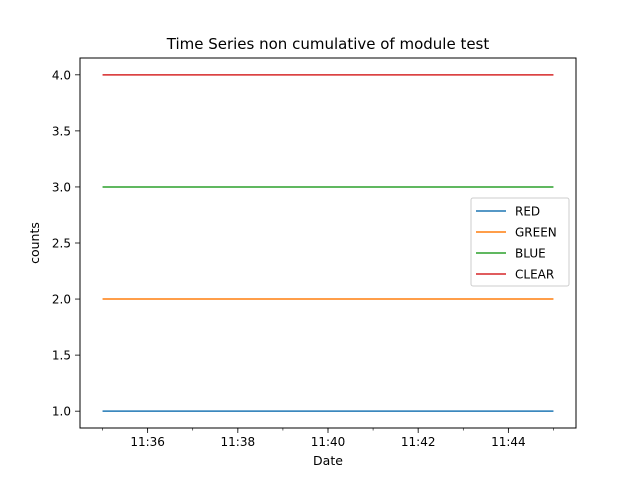 The image size is (640, 480). Describe the element at coordinates (536, 233) in the screenshot. I see `legend-label-green: GREEN` at that location.